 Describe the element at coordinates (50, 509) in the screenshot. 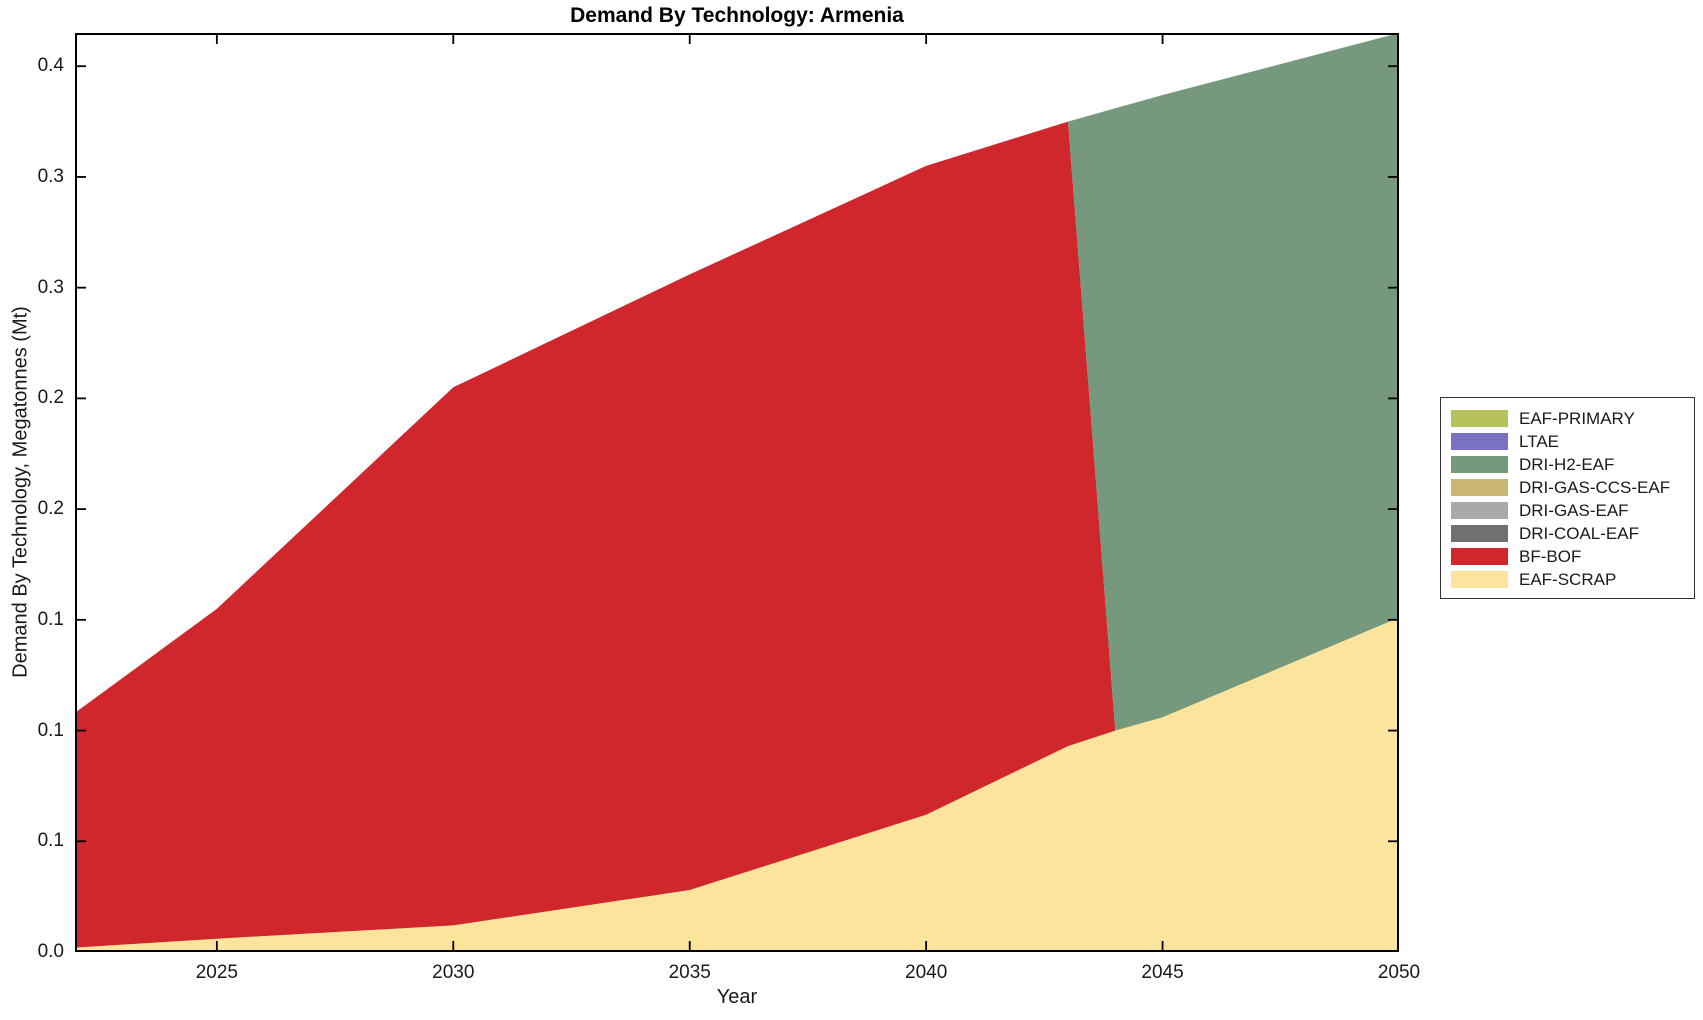

I see `y-tick-label-4: 0.2` at that location.